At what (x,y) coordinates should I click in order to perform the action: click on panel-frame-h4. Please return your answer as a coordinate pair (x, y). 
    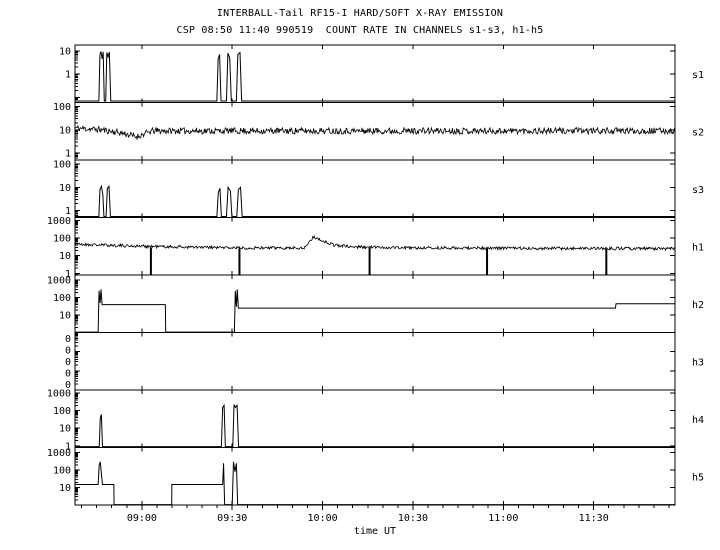
    Looking at the image, I should click on (375, 418).